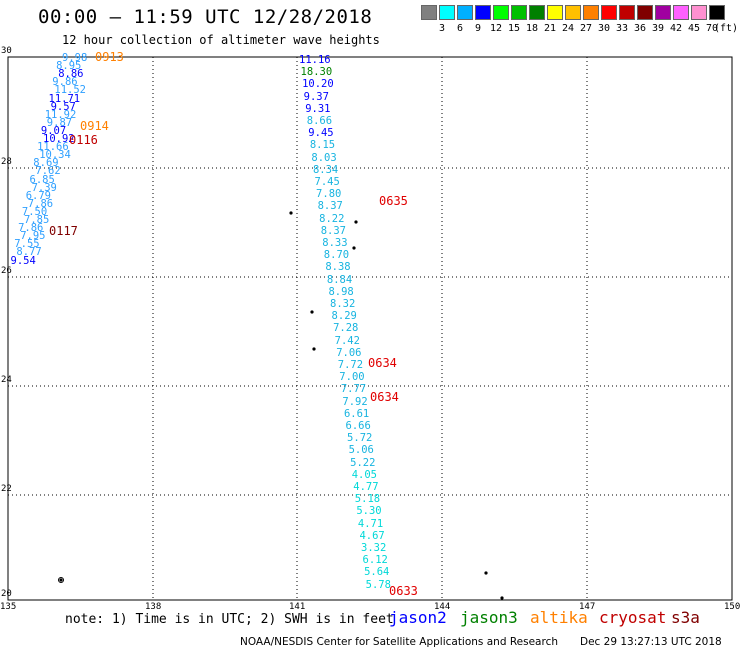  What do you see at coordinates (377, 572) in the screenshot?
I see `wave-height-label: 5.64` at bounding box center [377, 572].